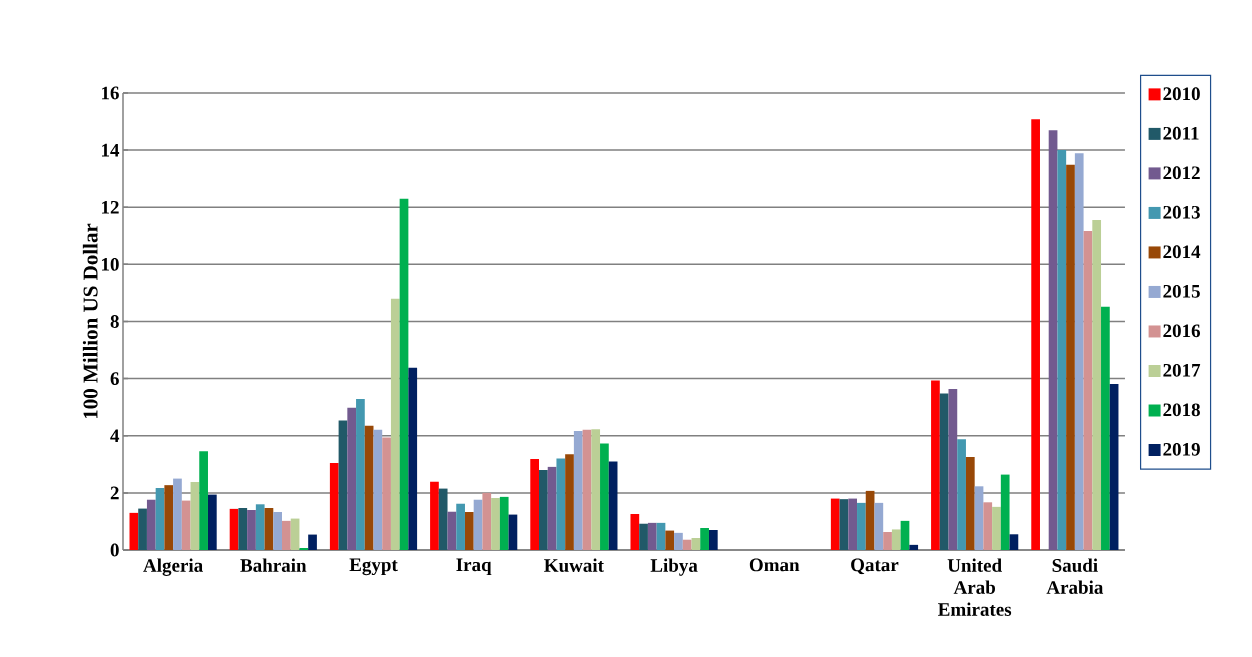 The height and width of the screenshot is (657, 1252). Describe the element at coordinates (114, 321) in the screenshot. I see `y-tick-label: 8` at that location.